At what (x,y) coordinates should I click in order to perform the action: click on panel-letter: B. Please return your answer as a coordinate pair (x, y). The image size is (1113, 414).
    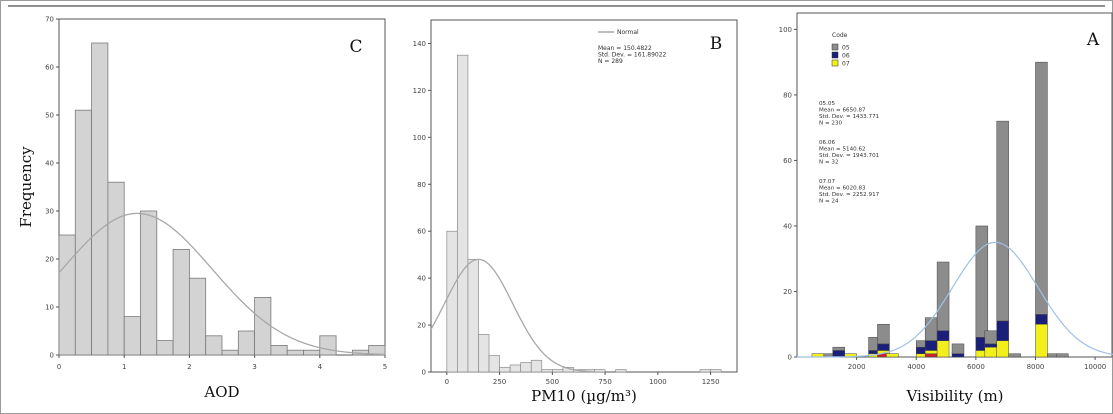
    Looking at the image, I should click on (716, 44).